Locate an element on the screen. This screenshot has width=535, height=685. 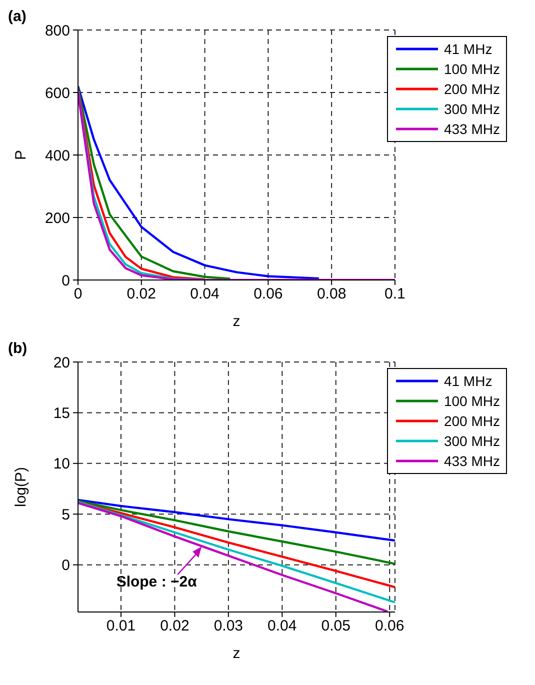
chart-title: (a) is located at coordinates (17, 16).